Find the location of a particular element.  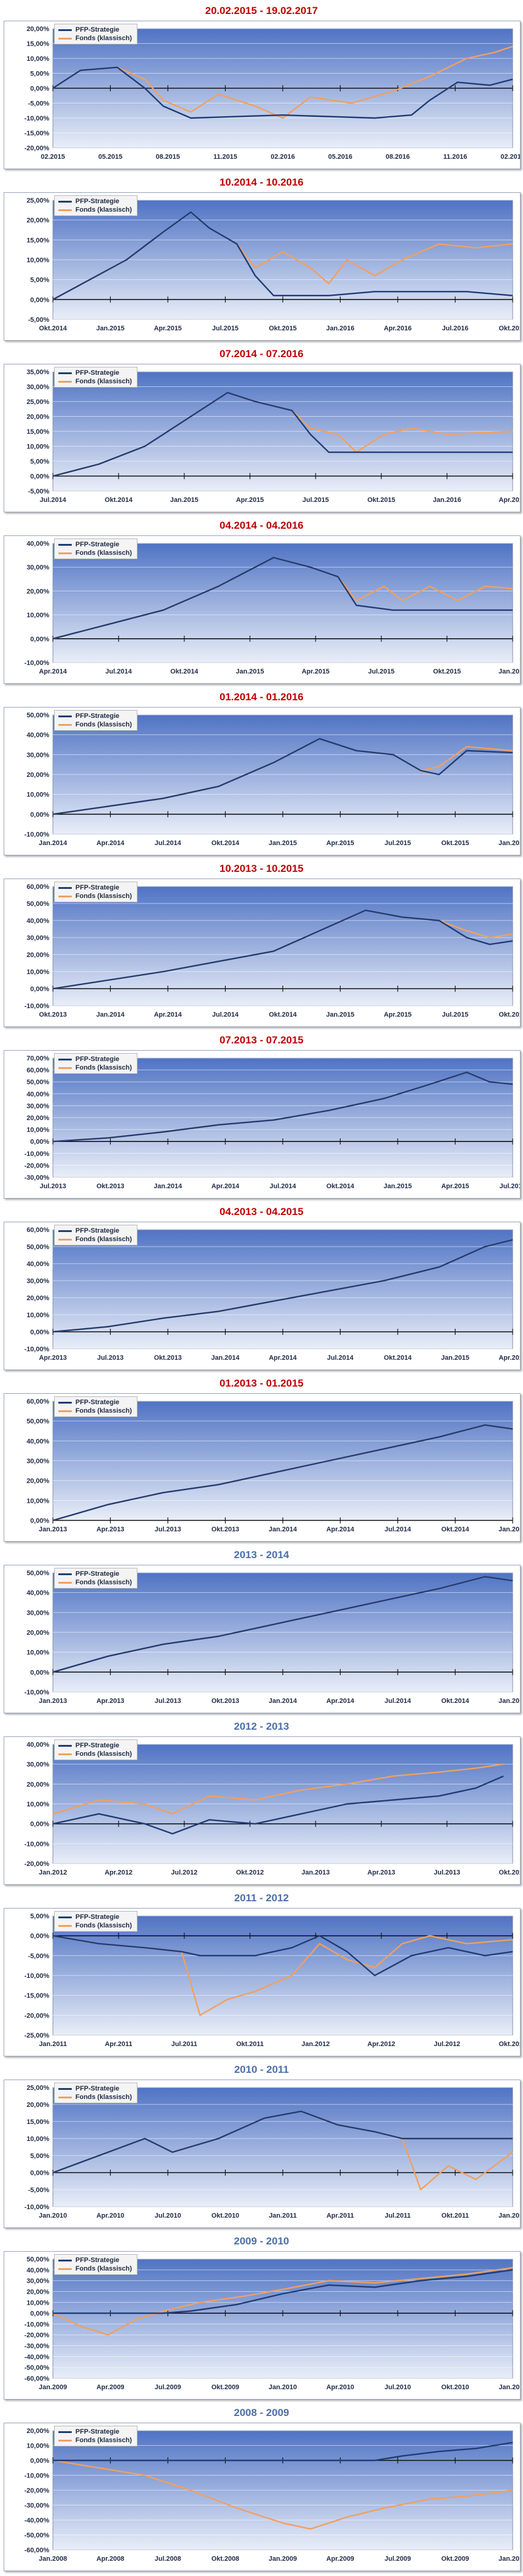

x-tick-label: Jul.2014 is located at coordinates (397, 1701).